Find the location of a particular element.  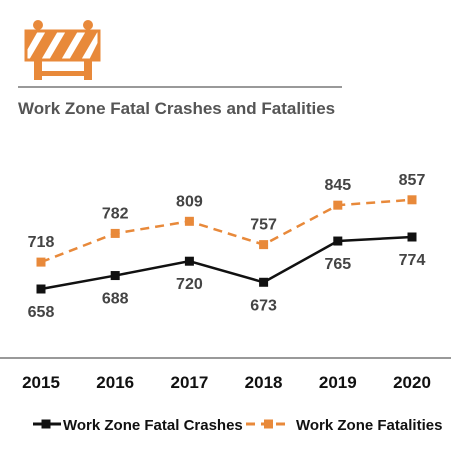

legend-label-crashes: Work Zone Fatal Crashes is located at coordinates (153, 425).